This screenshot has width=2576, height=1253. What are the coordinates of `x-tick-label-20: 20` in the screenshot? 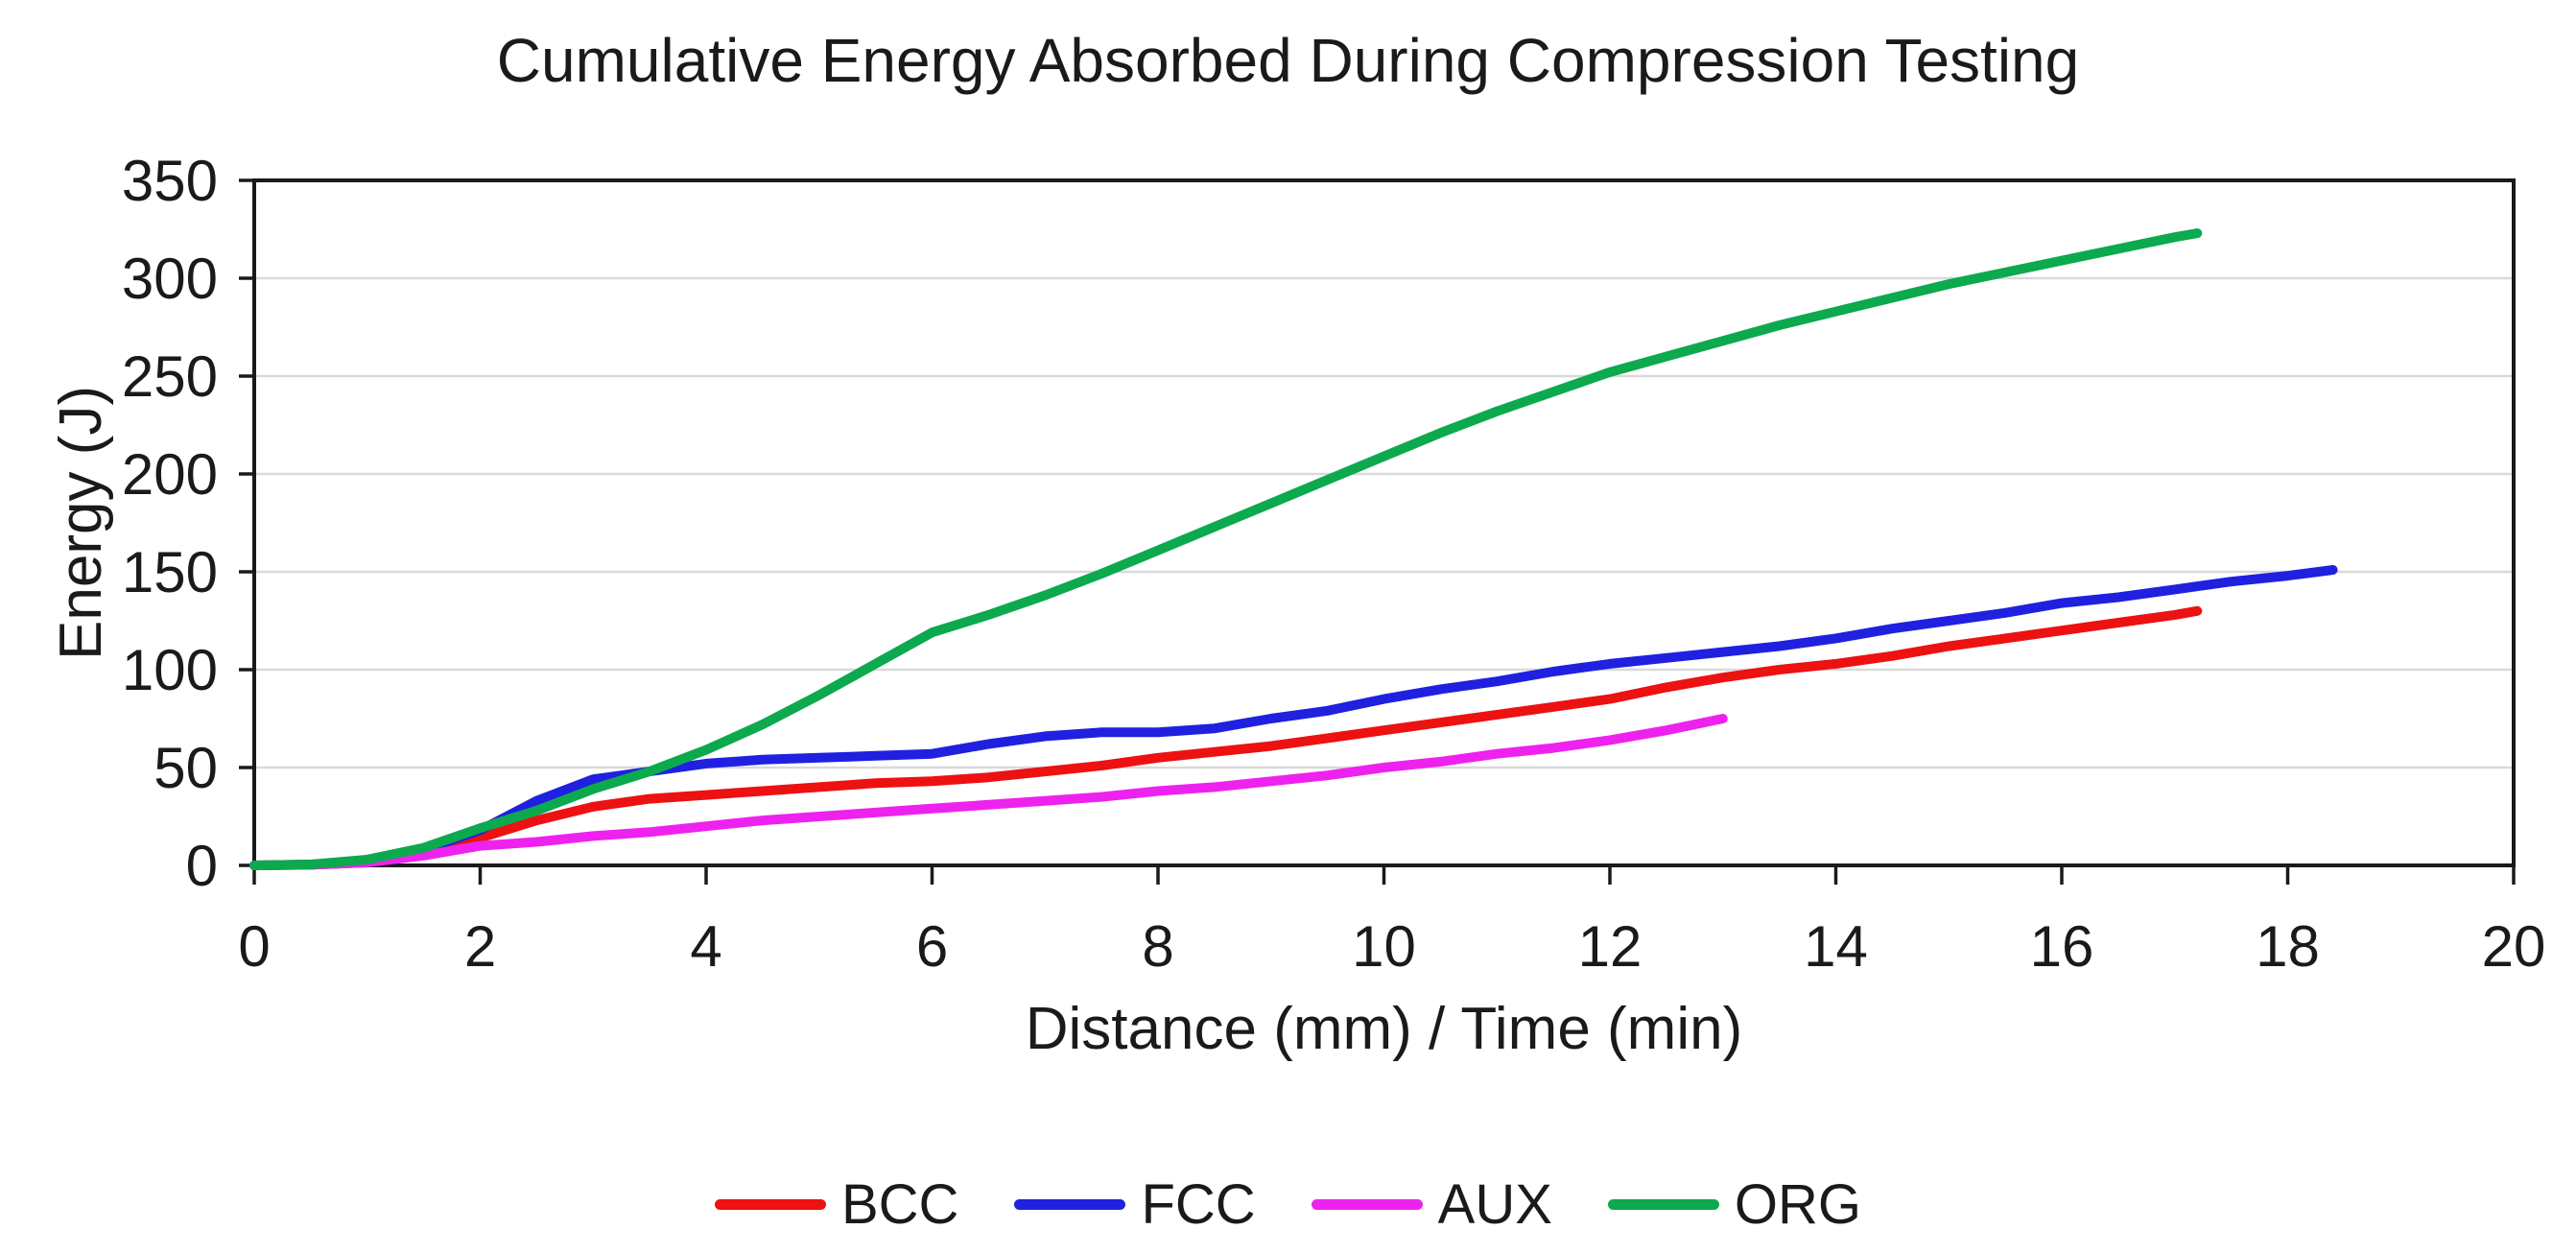 It's located at (2514, 946).